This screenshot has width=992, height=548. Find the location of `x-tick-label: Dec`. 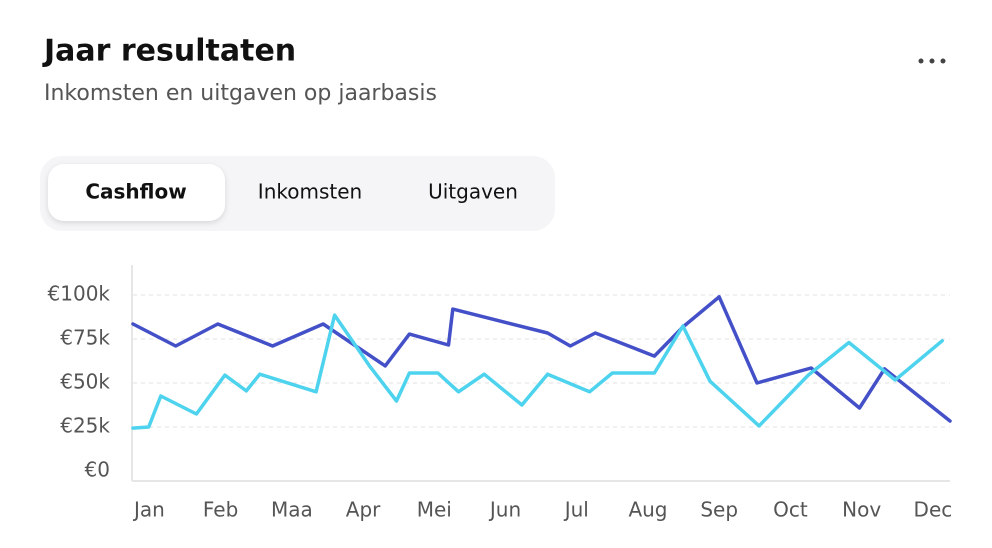

x-tick-label: Dec is located at coordinates (933, 510).